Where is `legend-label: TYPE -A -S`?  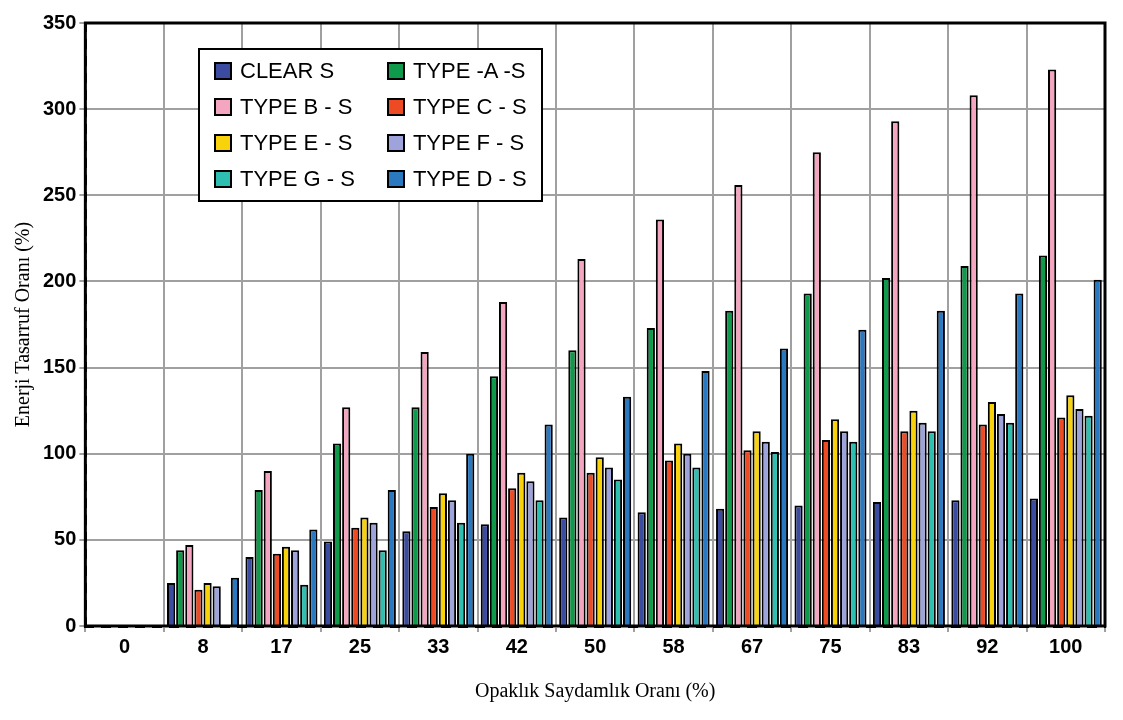 legend-label: TYPE -A -S is located at coordinates (469, 71).